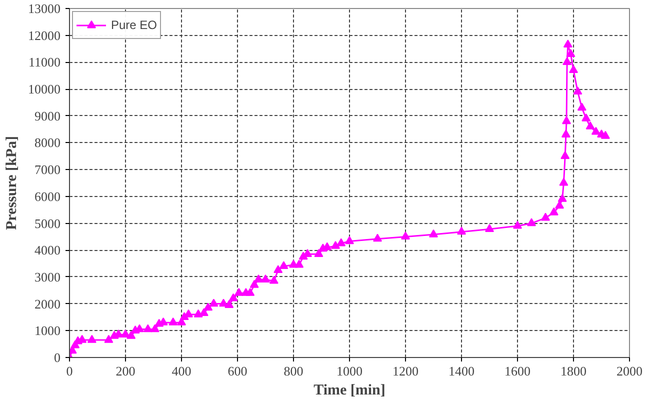 This screenshot has width=649, height=401. What do you see at coordinates (44, 89) in the screenshot?
I see `y-tick-label: 10000` at bounding box center [44, 89].